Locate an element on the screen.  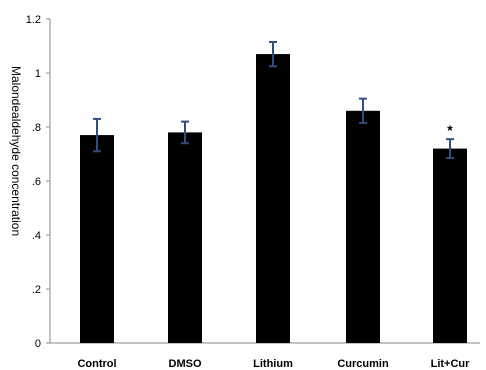
bar-dmso is located at coordinates (185, 237).